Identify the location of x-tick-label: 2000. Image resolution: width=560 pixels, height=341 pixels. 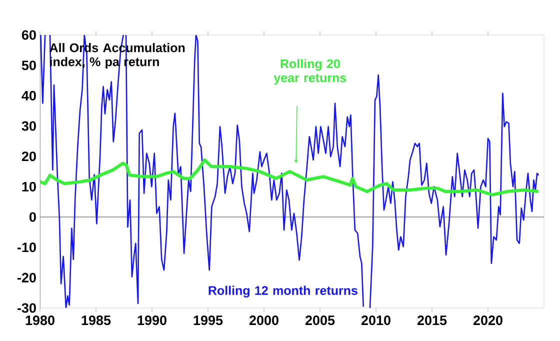
(263, 321).